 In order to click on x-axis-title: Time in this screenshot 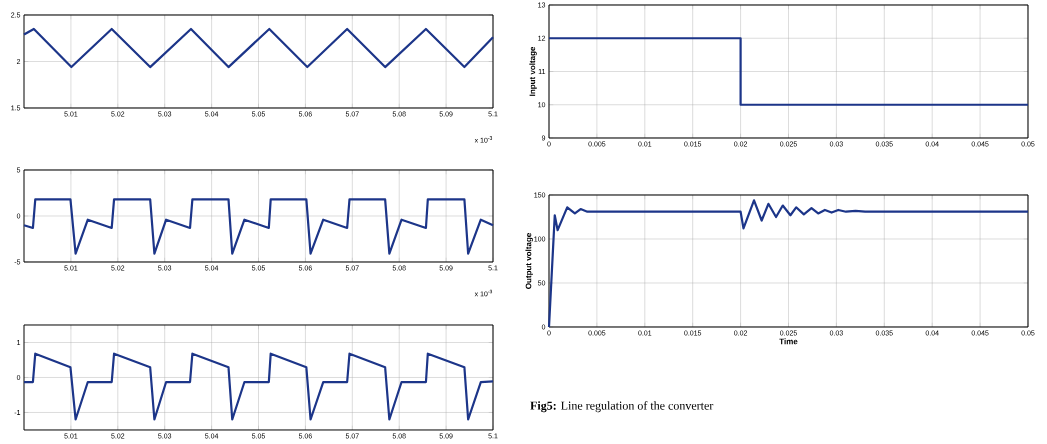, I will do `click(788, 341)`.